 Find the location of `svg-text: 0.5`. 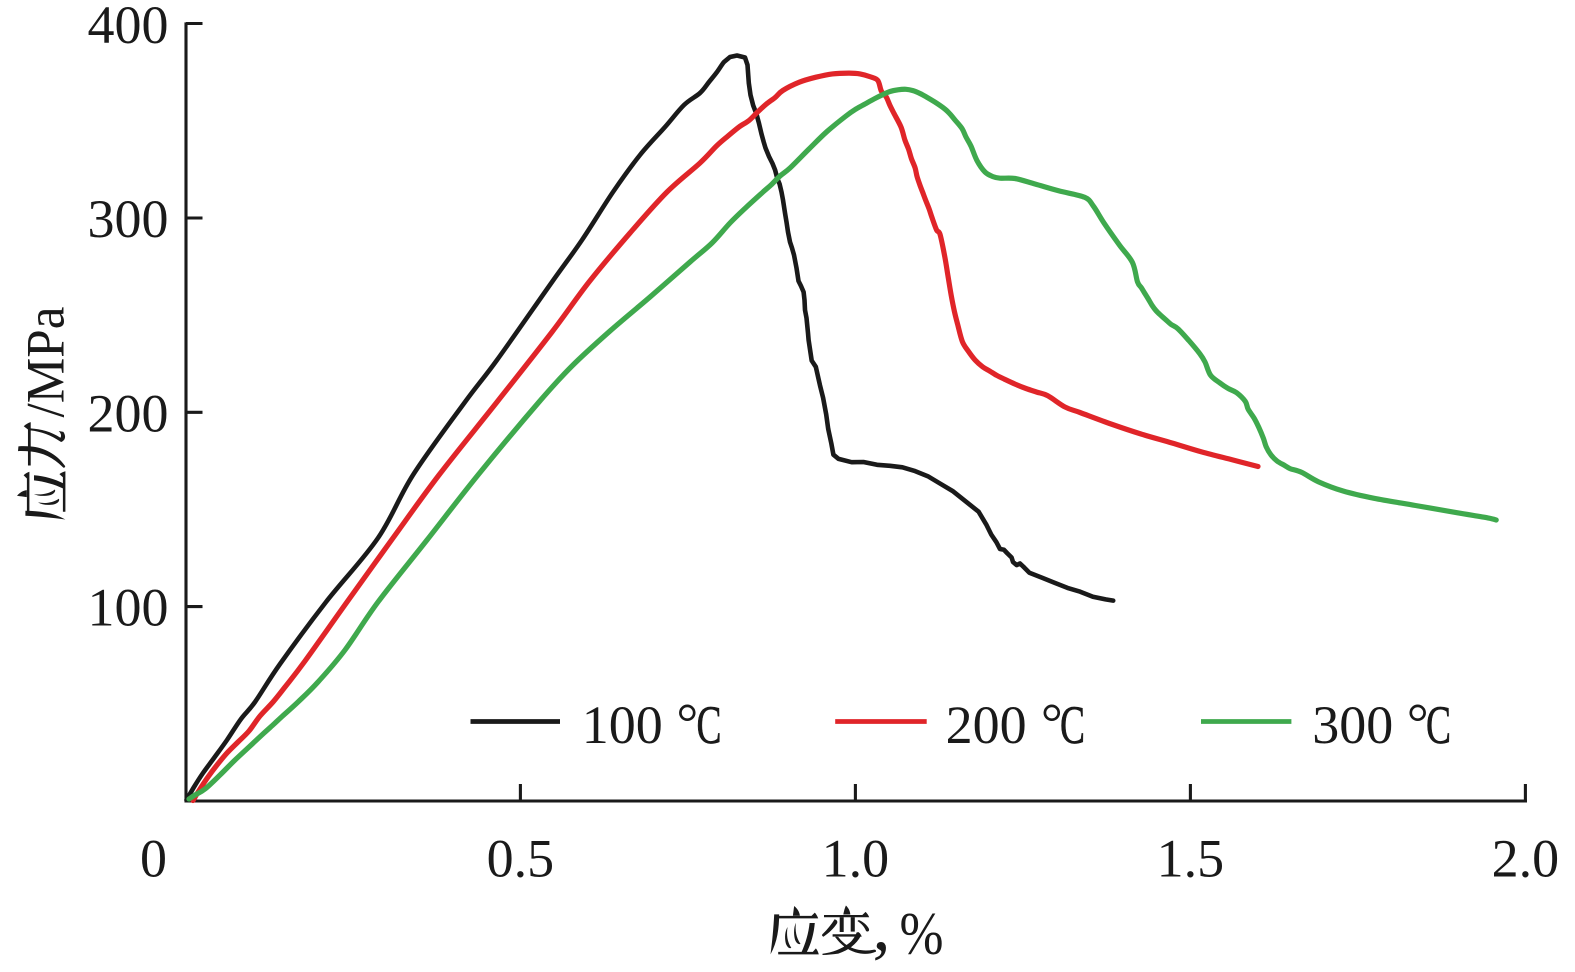

svg-text: 0.5 is located at coordinates (521, 859).